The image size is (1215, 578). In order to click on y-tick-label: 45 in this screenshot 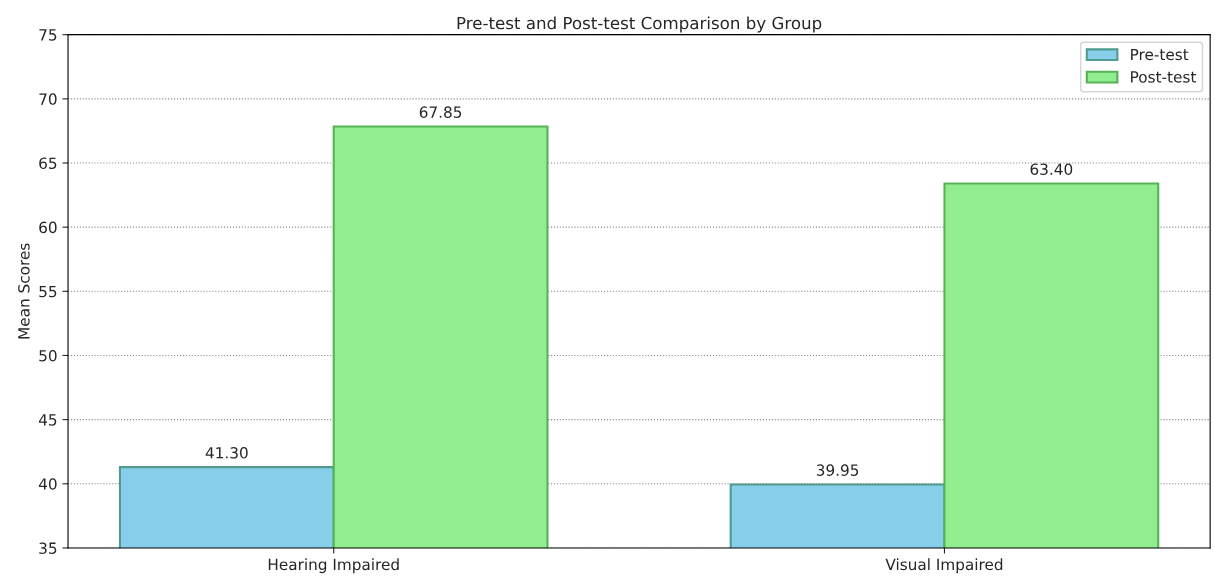, I will do `click(47, 420)`.